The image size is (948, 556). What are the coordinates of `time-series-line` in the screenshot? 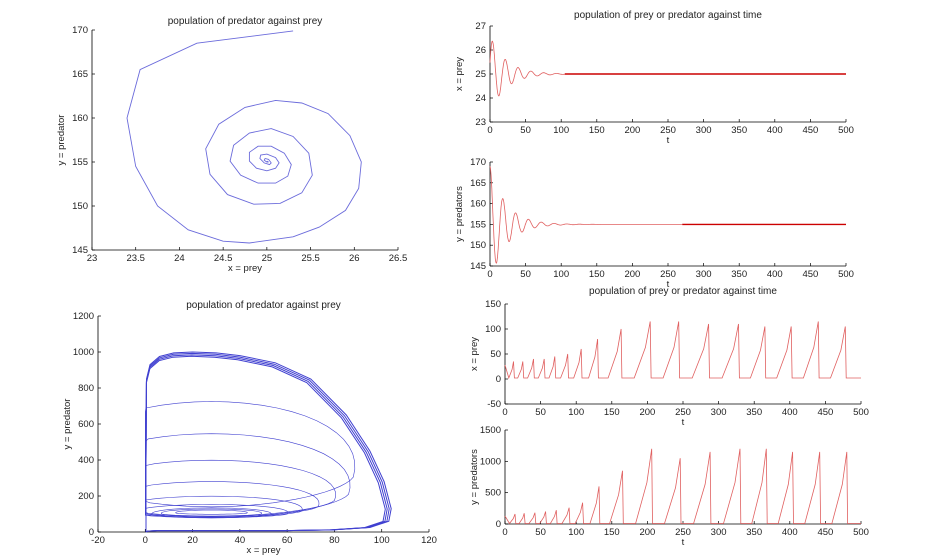 It's located at (682, 486).